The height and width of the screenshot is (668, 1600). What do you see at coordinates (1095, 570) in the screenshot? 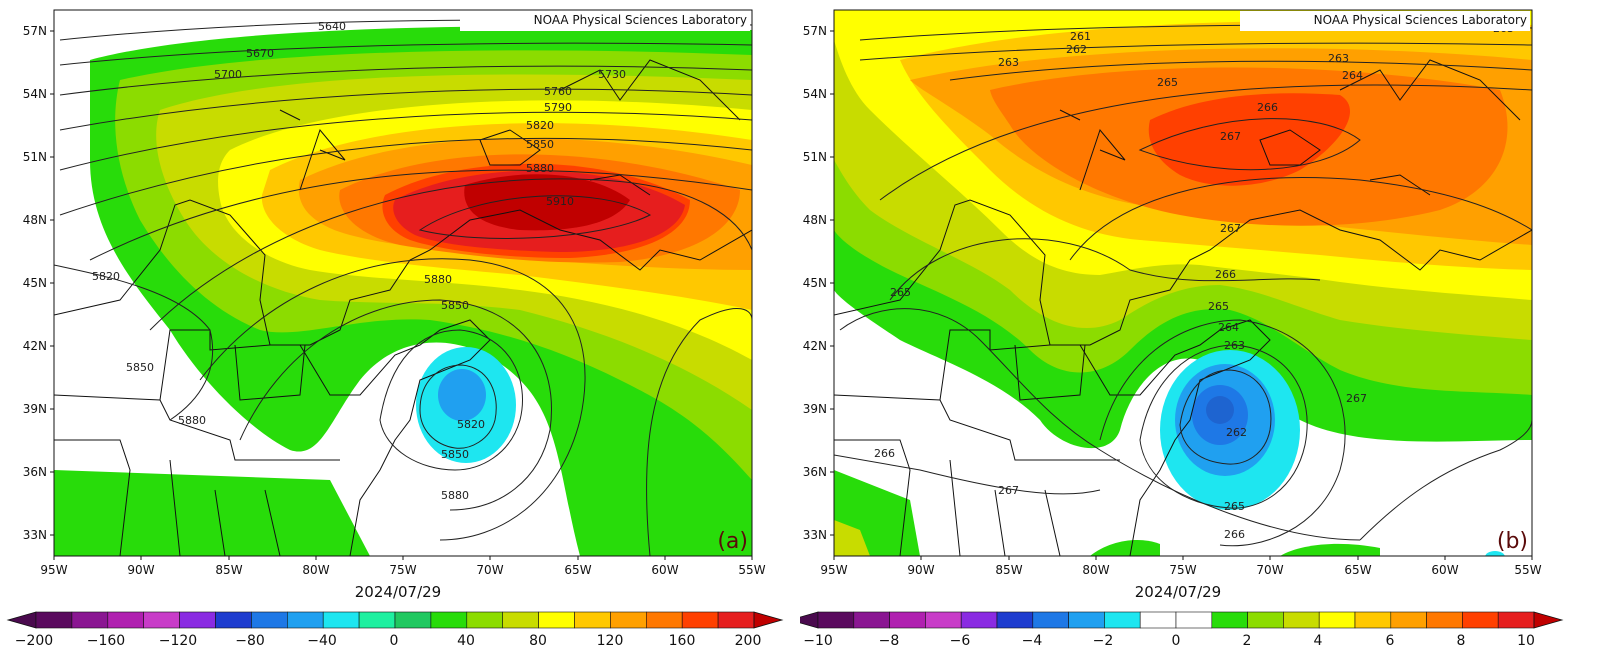
I see `lon-tick-label: 80W` at bounding box center [1095, 570].